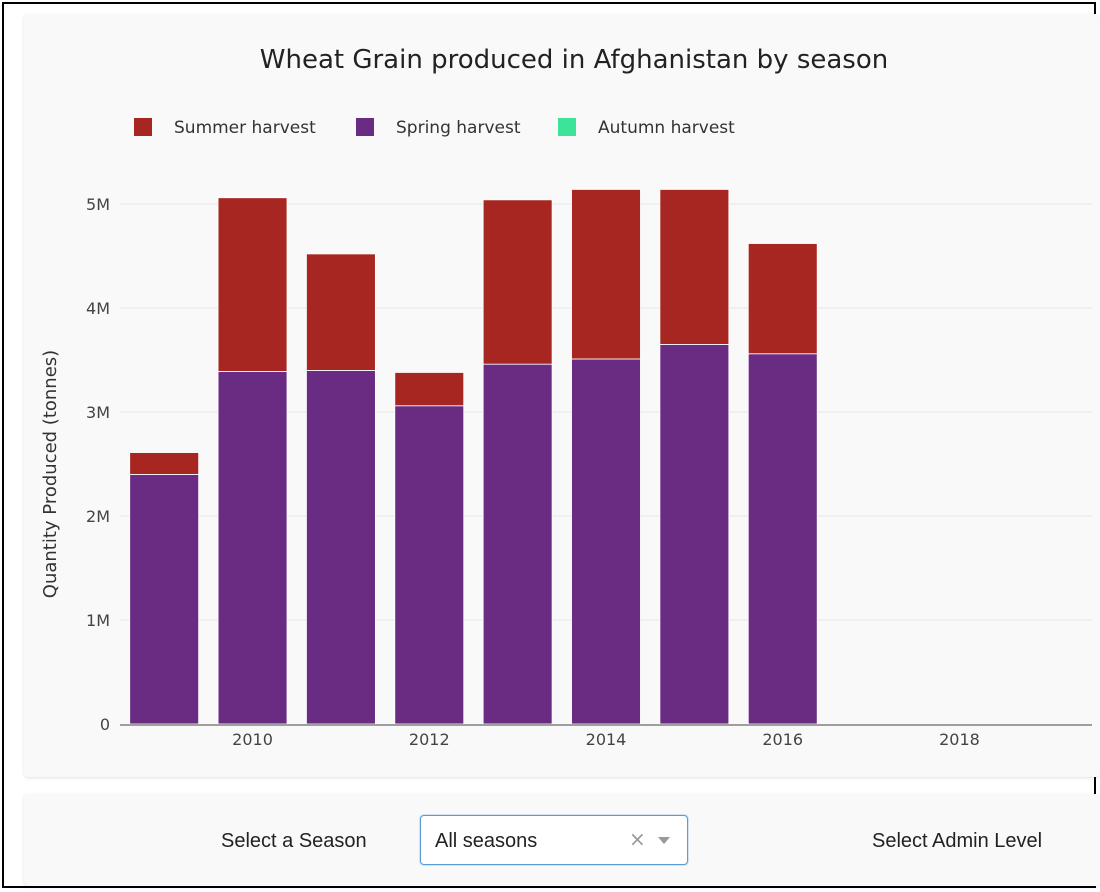  What do you see at coordinates (98, 204) in the screenshot?
I see `y-tick-label: 5M` at bounding box center [98, 204].